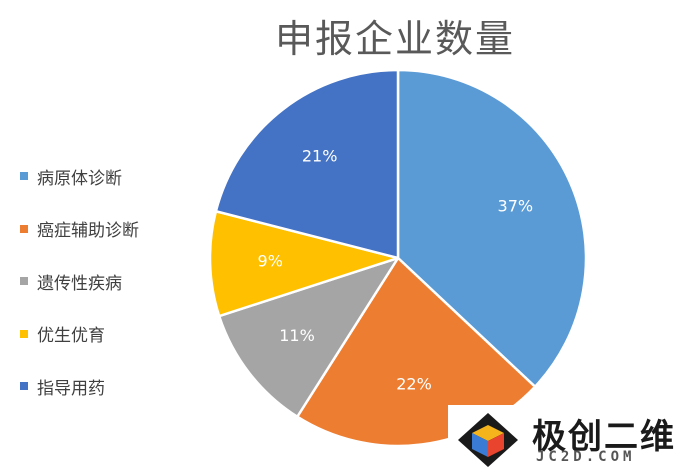 This screenshot has width=695, height=474. Describe the element at coordinates (304, 263) in the screenshot. I see `pie-slice-优生优育` at that location.